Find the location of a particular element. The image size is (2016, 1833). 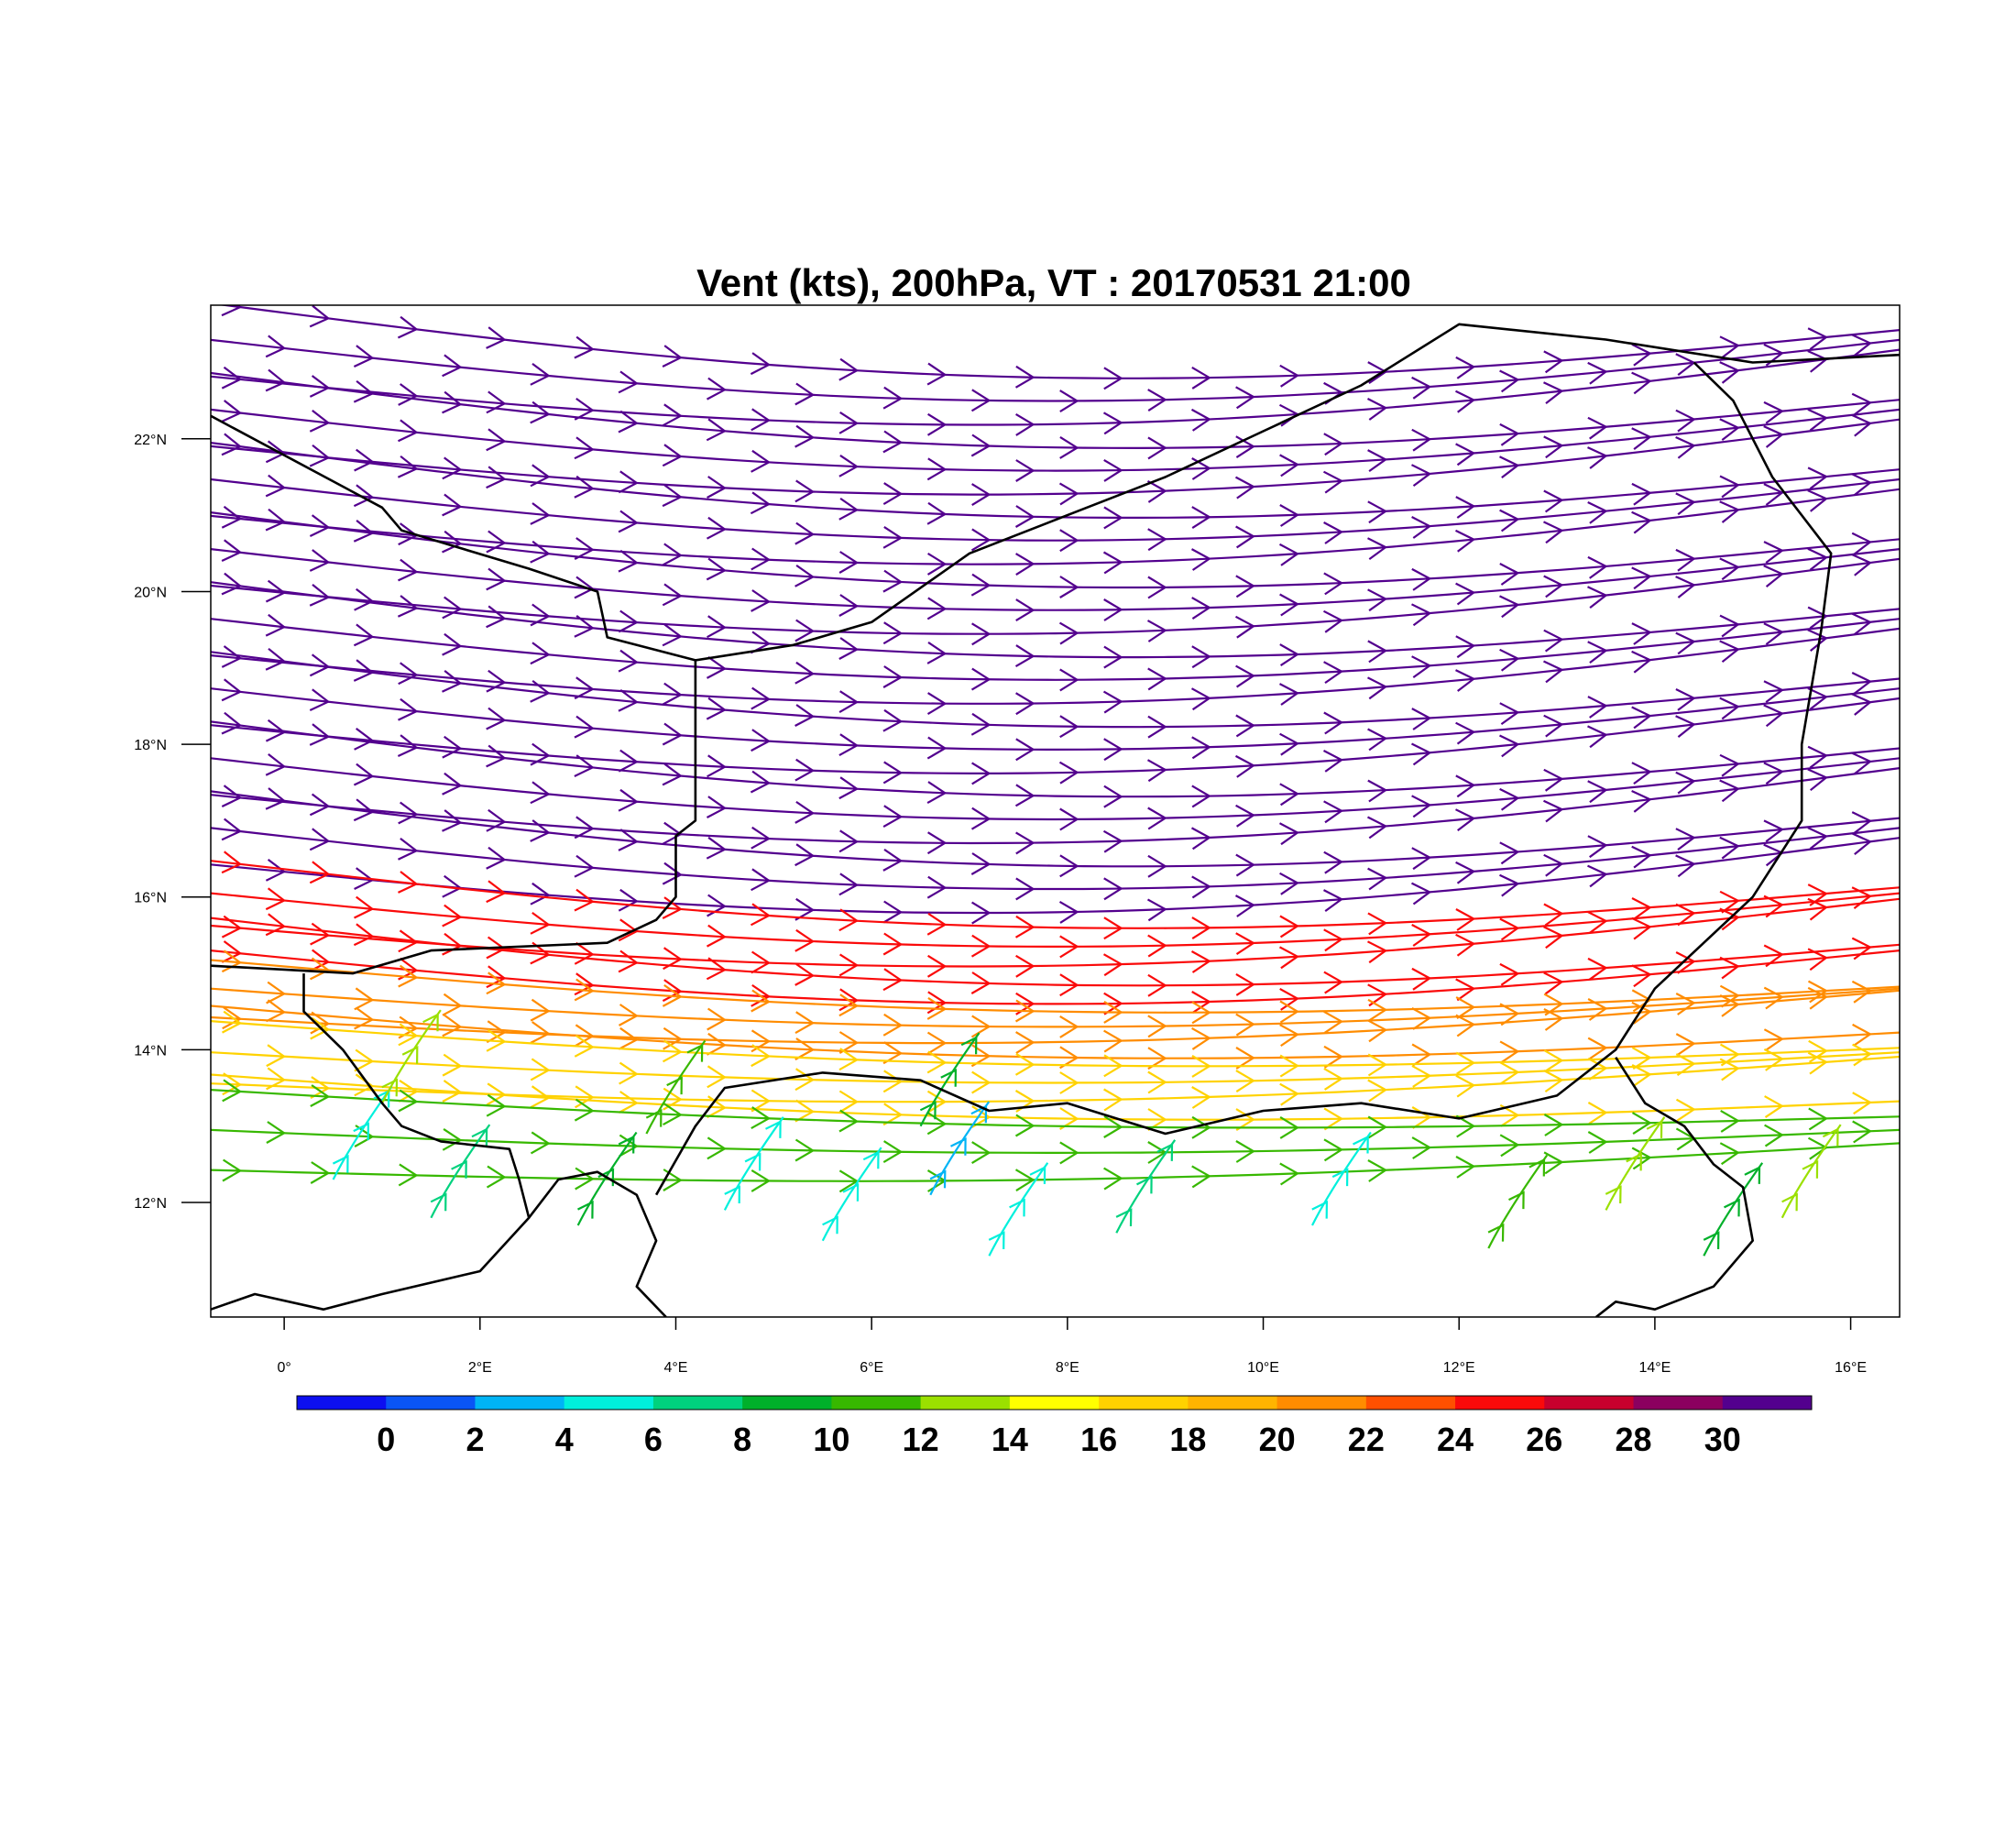

colorbar-frame is located at coordinates (1054, 1402).